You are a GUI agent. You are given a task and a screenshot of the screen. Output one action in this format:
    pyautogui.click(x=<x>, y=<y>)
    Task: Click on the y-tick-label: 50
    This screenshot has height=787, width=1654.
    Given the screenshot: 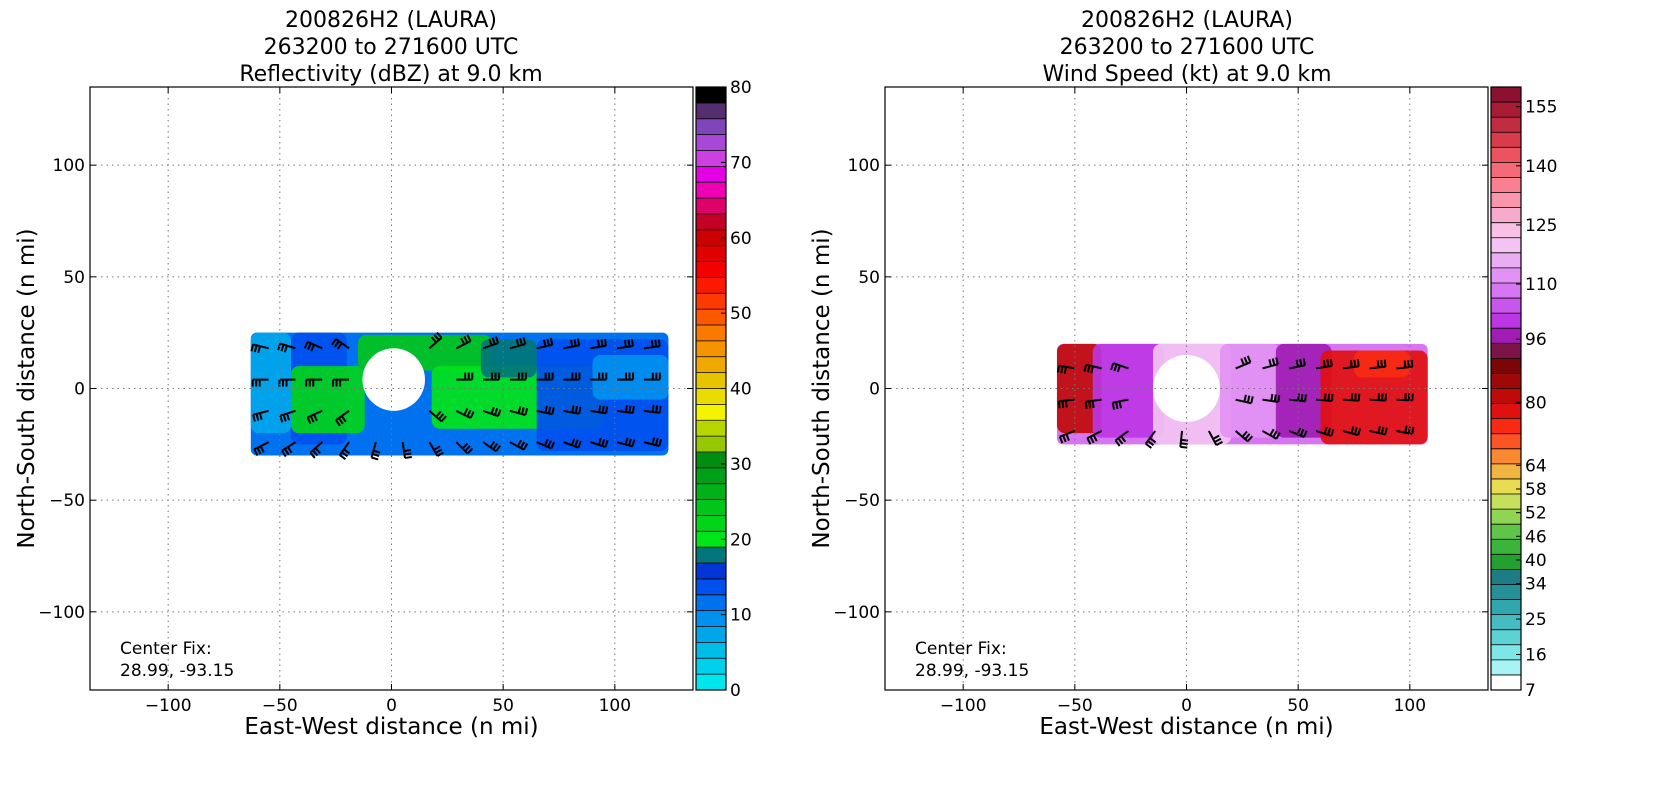 What is the action you would take?
    pyautogui.click(x=74, y=278)
    